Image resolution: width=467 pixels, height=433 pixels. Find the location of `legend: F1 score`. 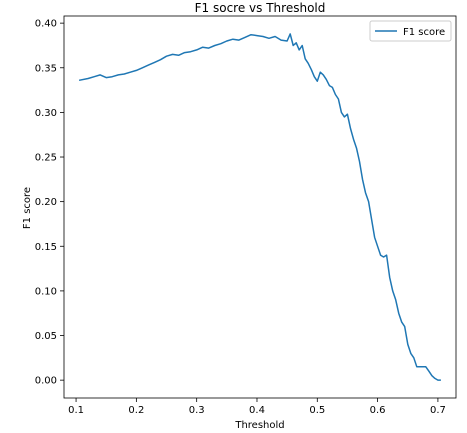

legend: F1 score is located at coordinates (410, 31).